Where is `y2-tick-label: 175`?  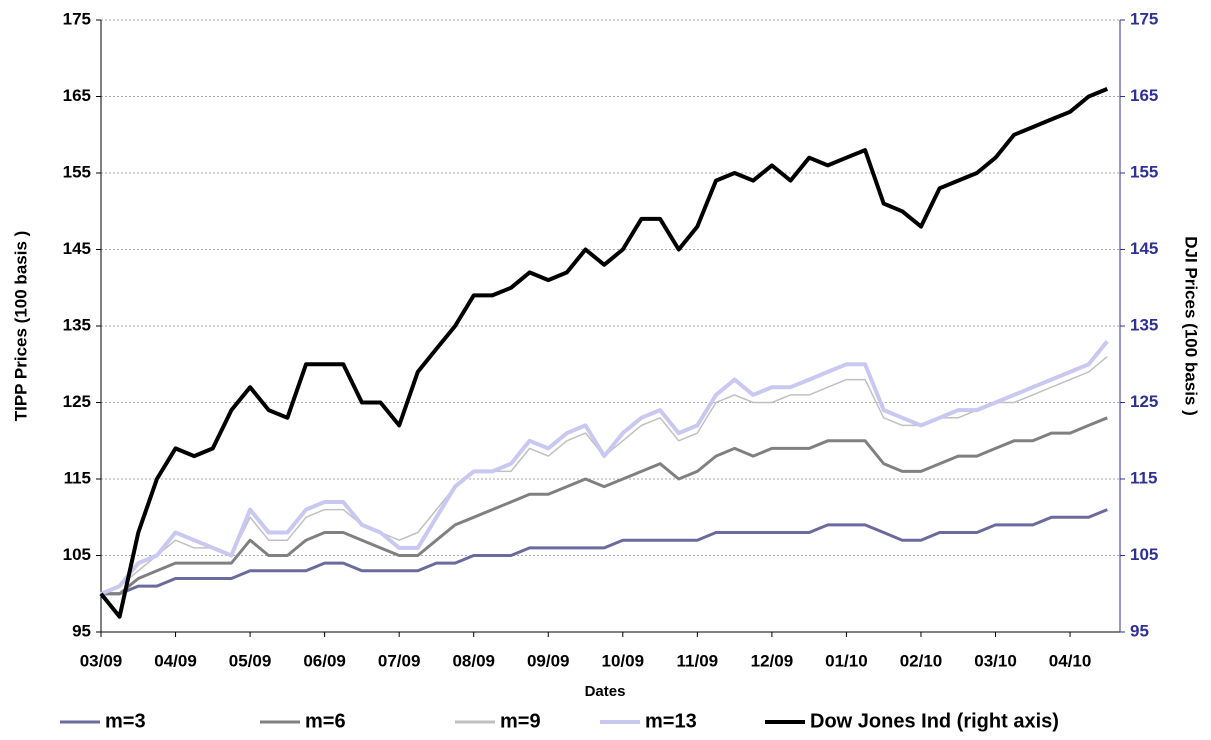
y2-tick-label: 175 is located at coordinates (1144, 18).